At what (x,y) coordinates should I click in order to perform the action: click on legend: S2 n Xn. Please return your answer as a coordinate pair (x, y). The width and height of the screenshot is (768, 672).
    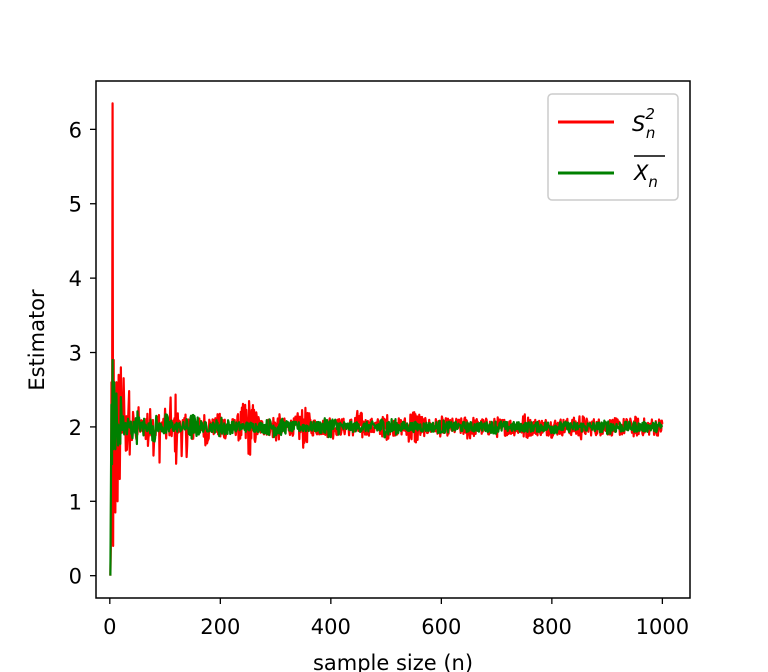
    Looking at the image, I should click on (613, 147).